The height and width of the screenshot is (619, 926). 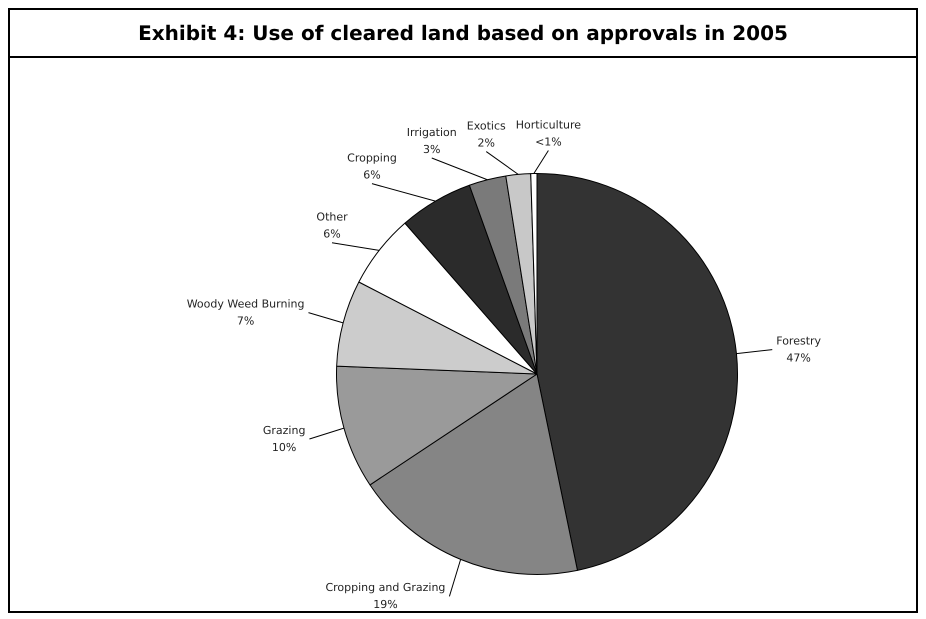 What do you see at coordinates (431, 132) in the screenshot?
I see `slice-label: Irrigation` at bounding box center [431, 132].